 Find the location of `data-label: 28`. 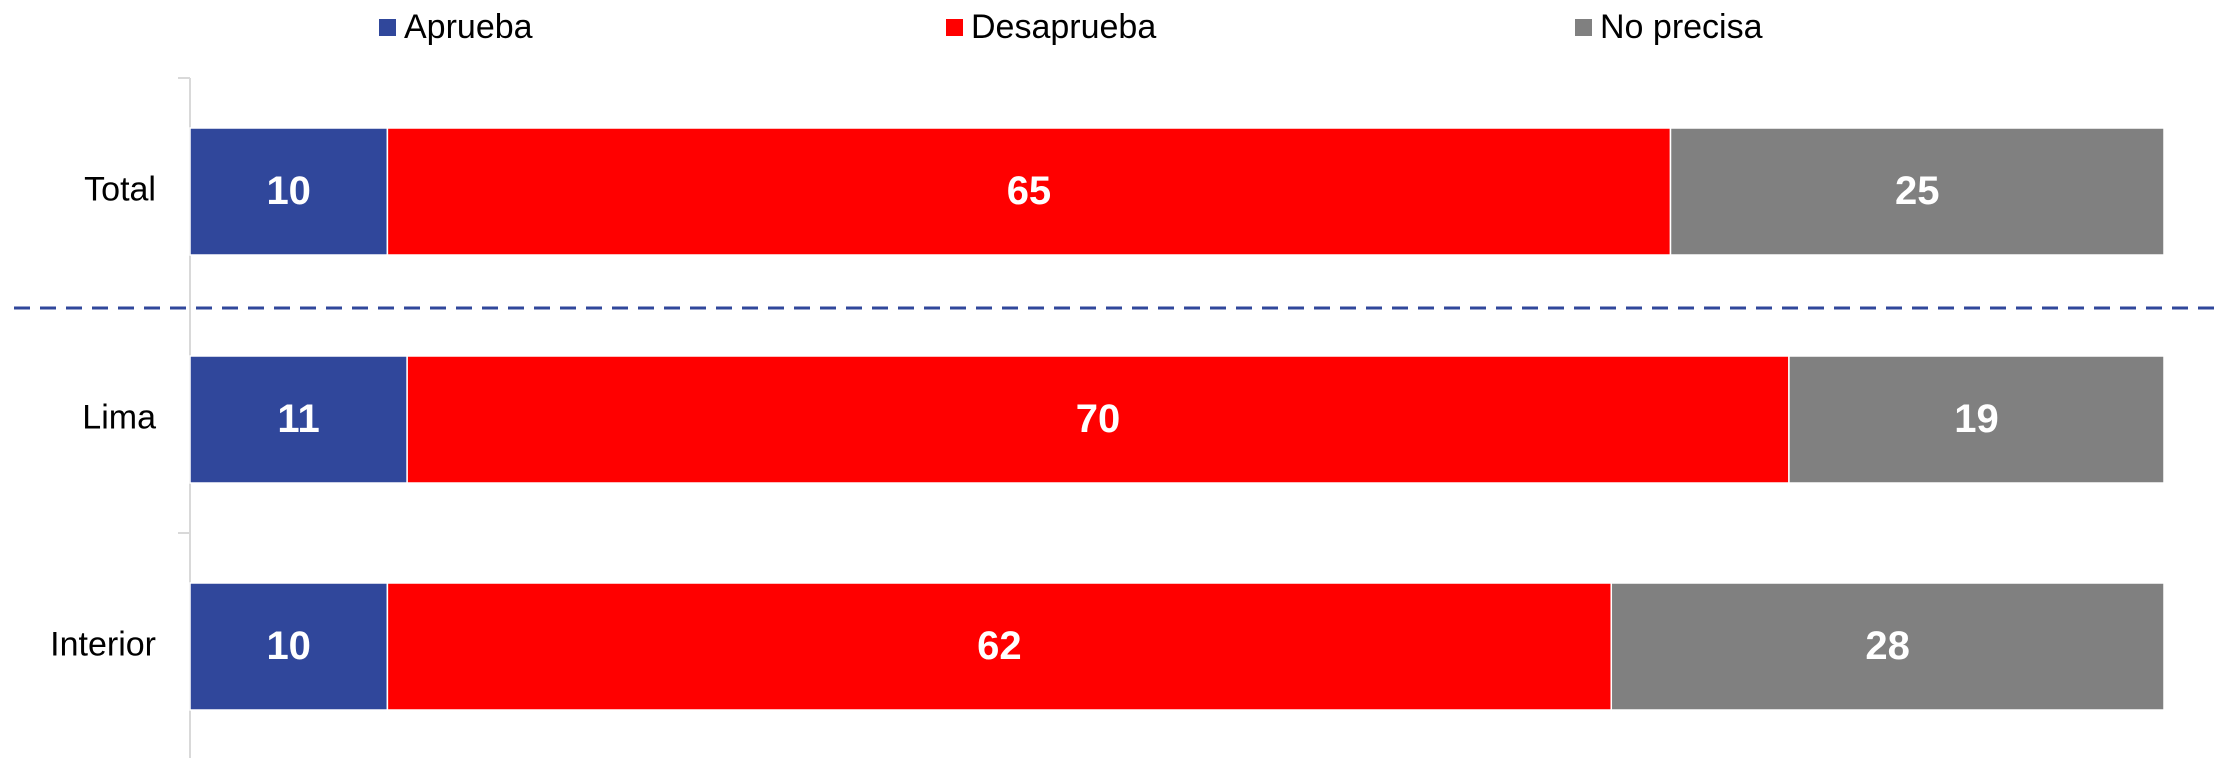

data-label: 28 is located at coordinates (1887, 646).